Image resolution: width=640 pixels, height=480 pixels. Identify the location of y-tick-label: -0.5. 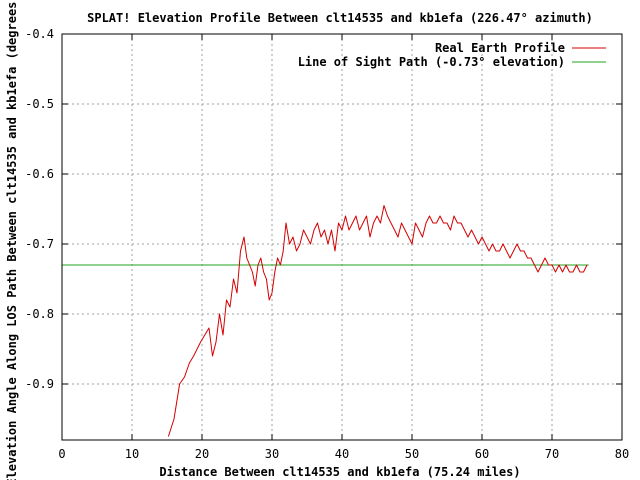
(39, 104).